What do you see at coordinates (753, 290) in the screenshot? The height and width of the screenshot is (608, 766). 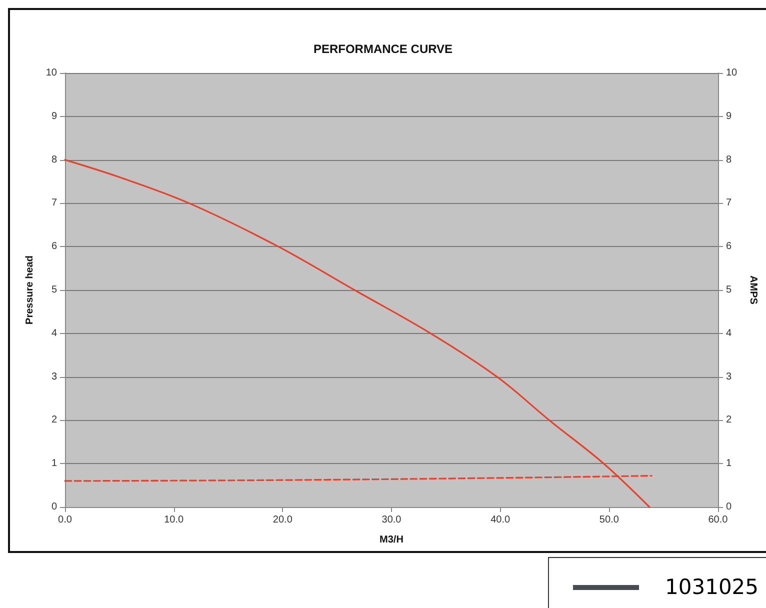 I see `y2-axis-title: AMPS` at bounding box center [753, 290].